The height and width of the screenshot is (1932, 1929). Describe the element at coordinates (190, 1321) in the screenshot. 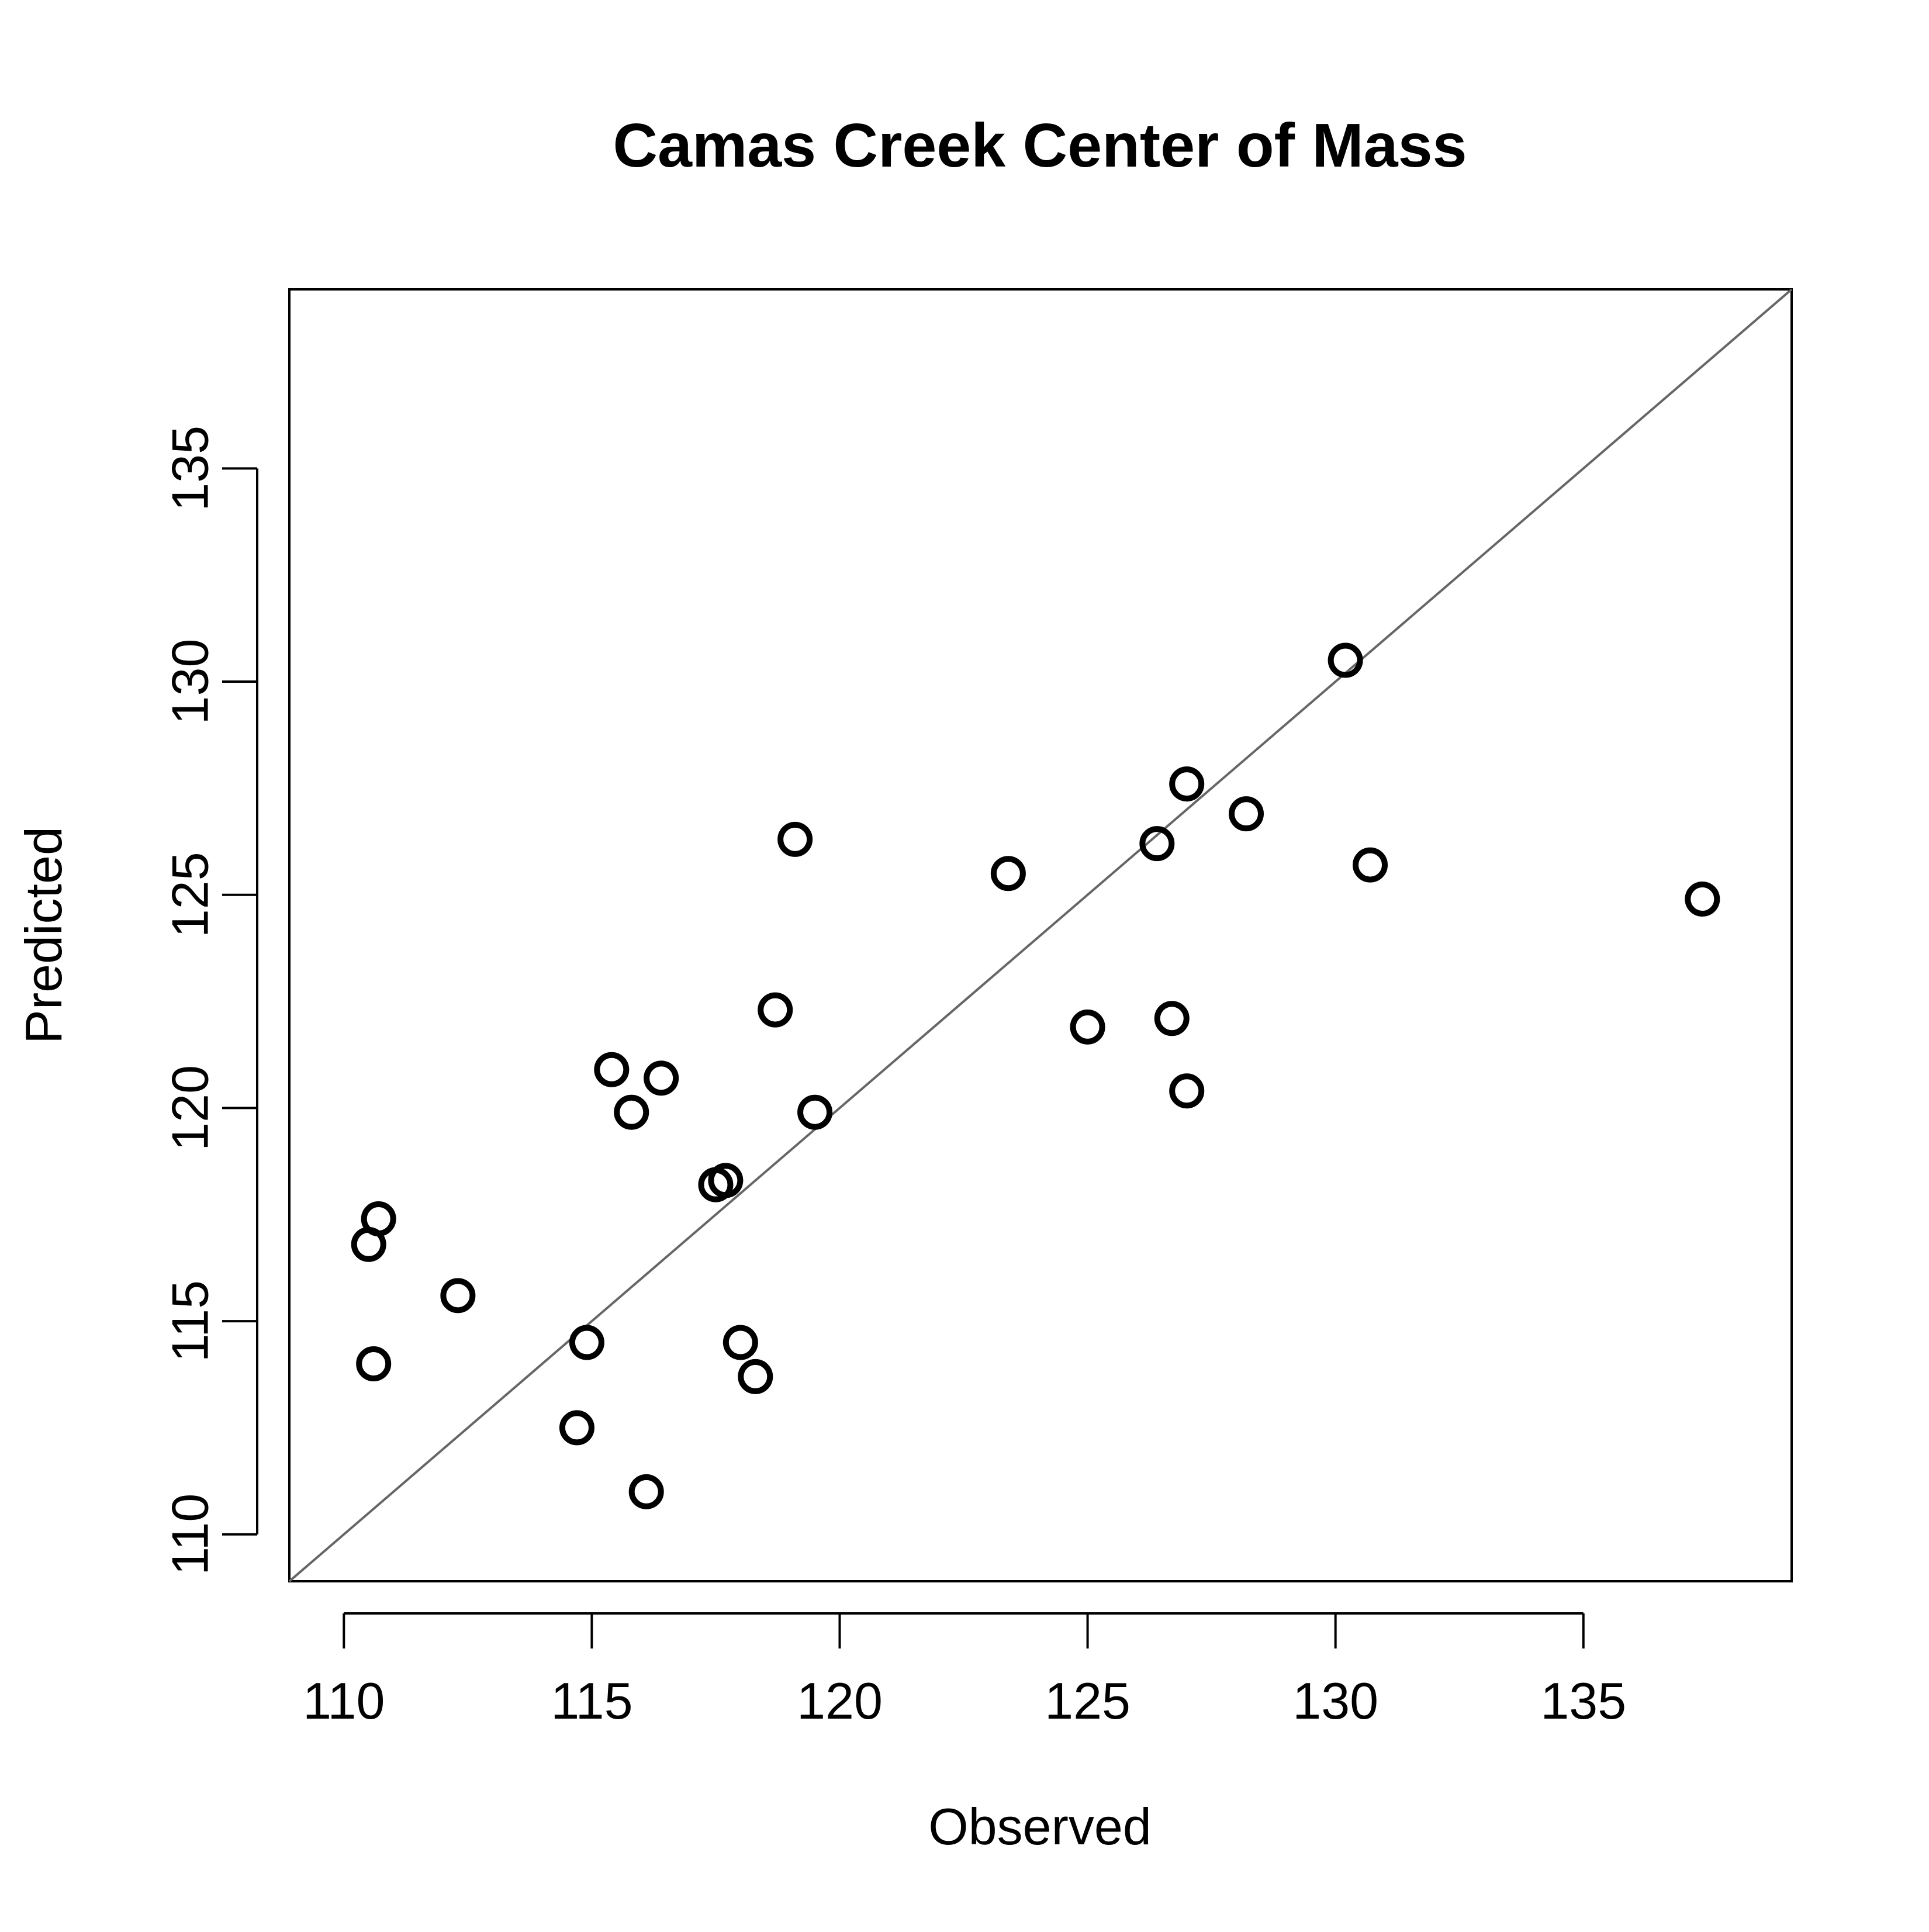

I see `y-tick-label: 115` at that location.